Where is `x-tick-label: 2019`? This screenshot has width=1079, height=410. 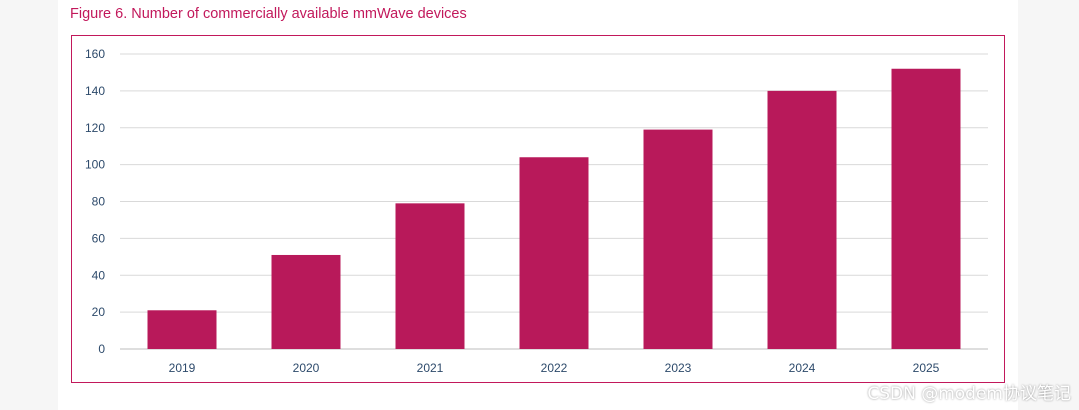 x-tick-label: 2019 is located at coordinates (182, 368).